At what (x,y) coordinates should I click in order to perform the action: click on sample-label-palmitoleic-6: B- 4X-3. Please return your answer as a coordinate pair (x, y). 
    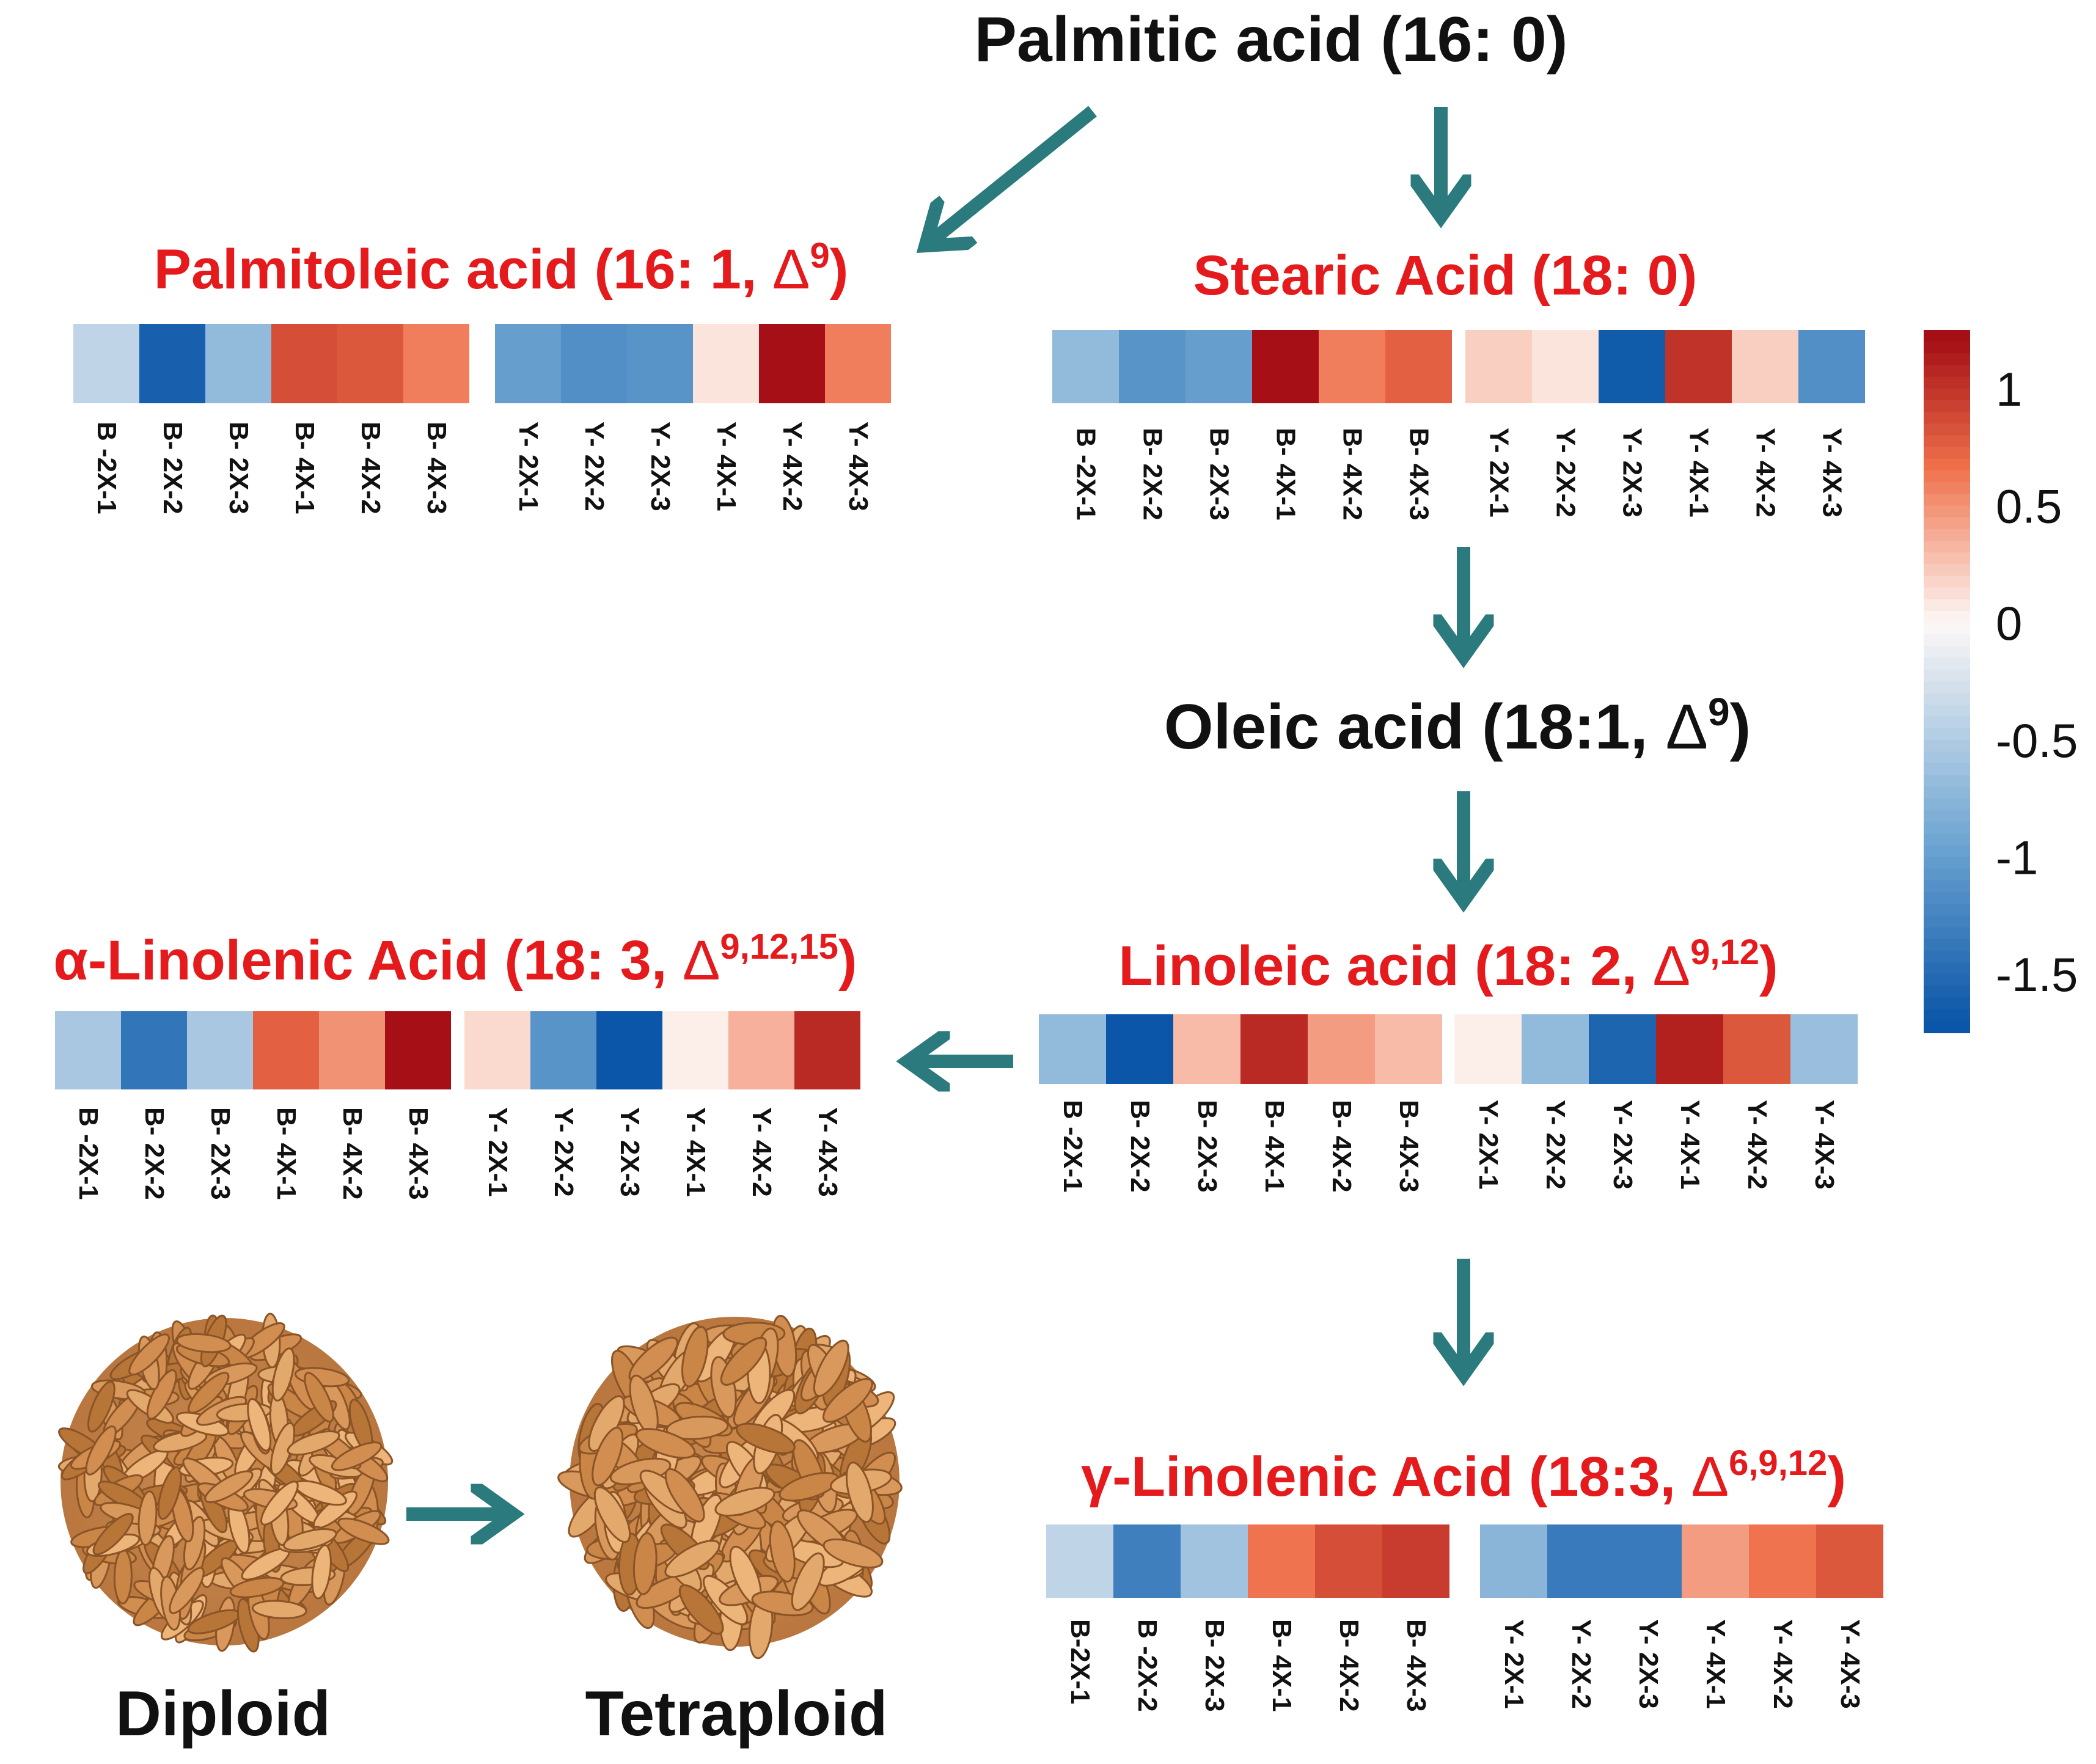
    Looking at the image, I should click on (437, 468).